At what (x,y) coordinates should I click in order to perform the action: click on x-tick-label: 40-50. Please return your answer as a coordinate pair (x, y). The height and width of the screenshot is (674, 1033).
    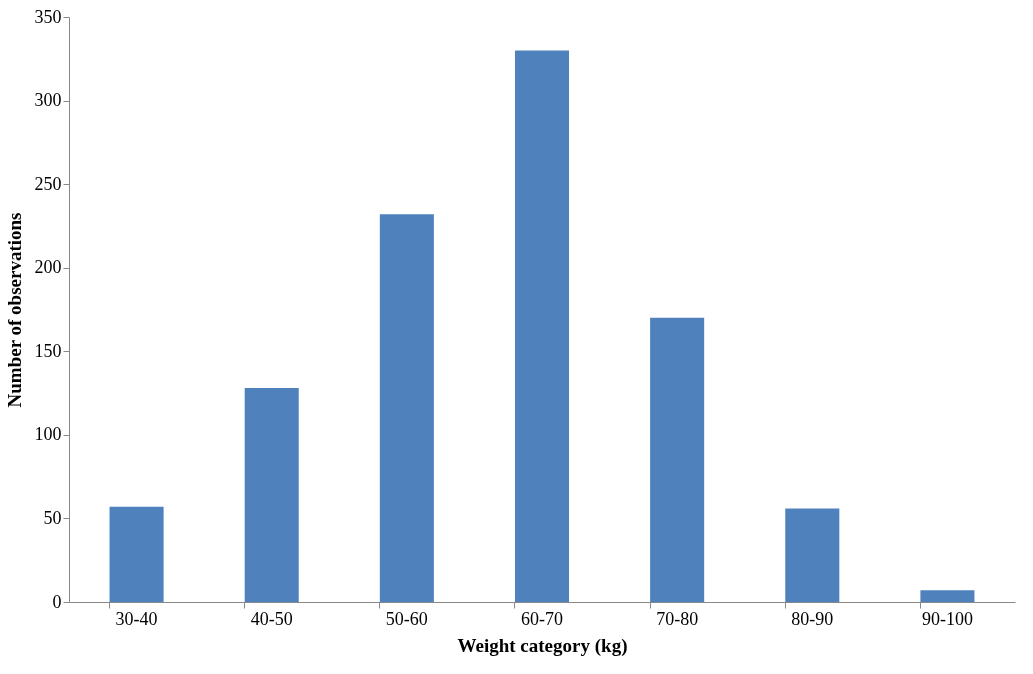
    Looking at the image, I should click on (271, 618).